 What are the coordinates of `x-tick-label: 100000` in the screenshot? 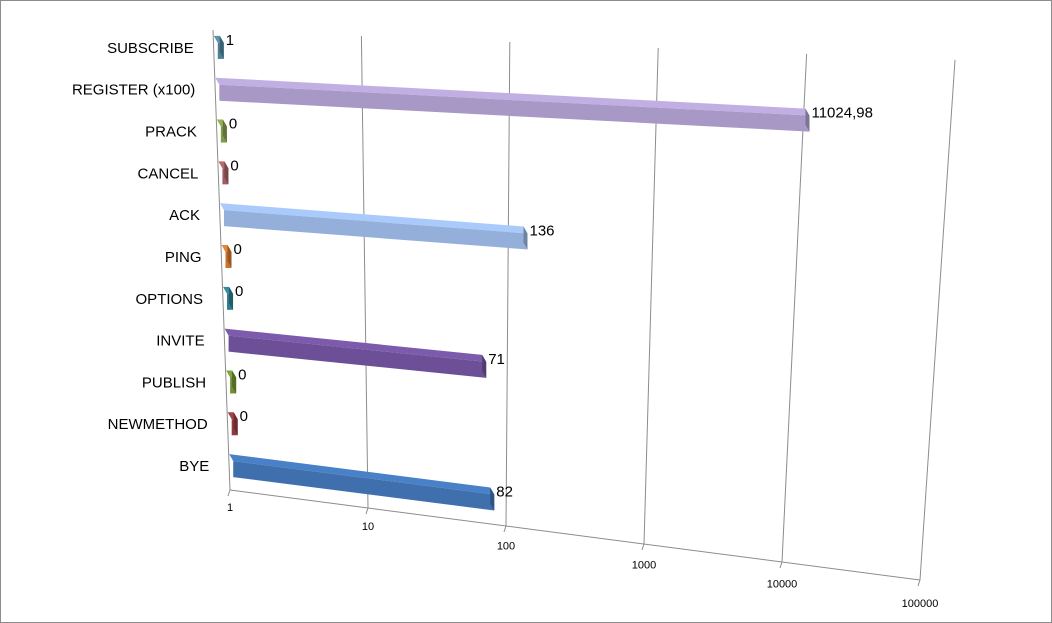 It's located at (920, 604).